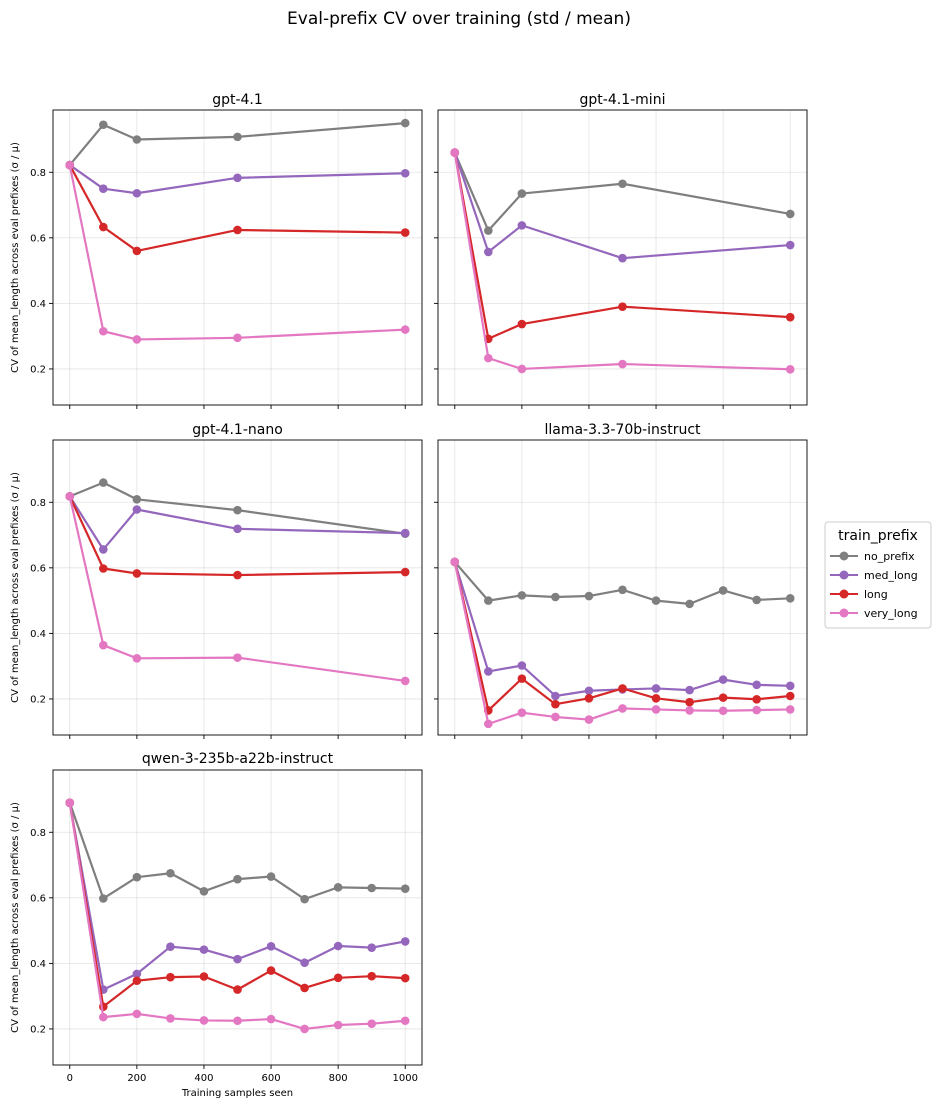 The image size is (940, 1108). What do you see at coordinates (70, 1078) in the screenshot?
I see `x-tick-label: 0` at bounding box center [70, 1078].